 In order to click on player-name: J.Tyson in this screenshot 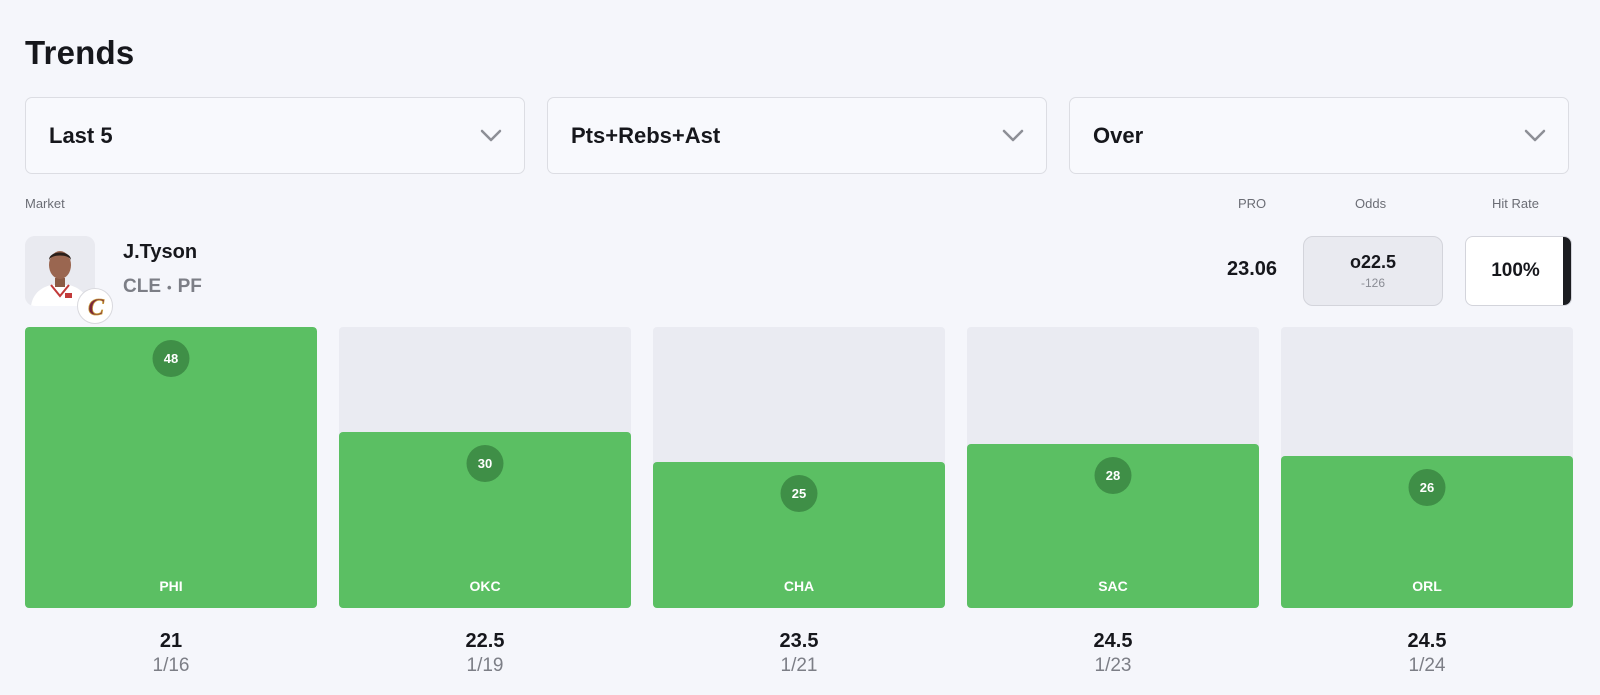, I will do `click(160, 252)`.